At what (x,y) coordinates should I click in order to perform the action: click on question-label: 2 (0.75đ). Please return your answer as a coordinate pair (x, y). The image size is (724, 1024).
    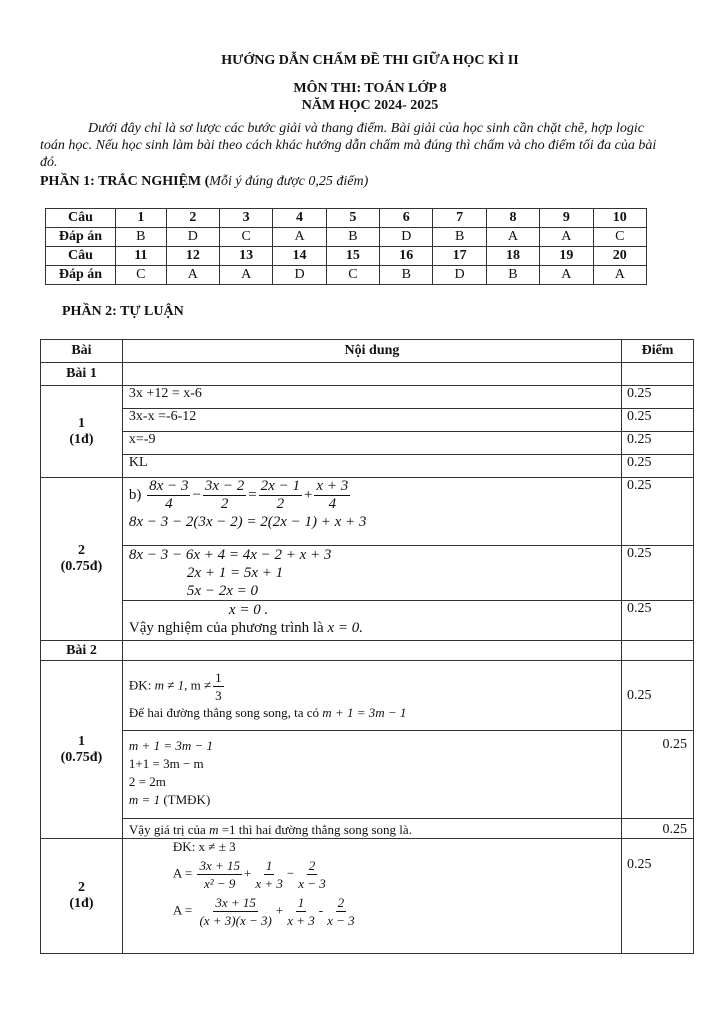
    Looking at the image, I should click on (81, 559).